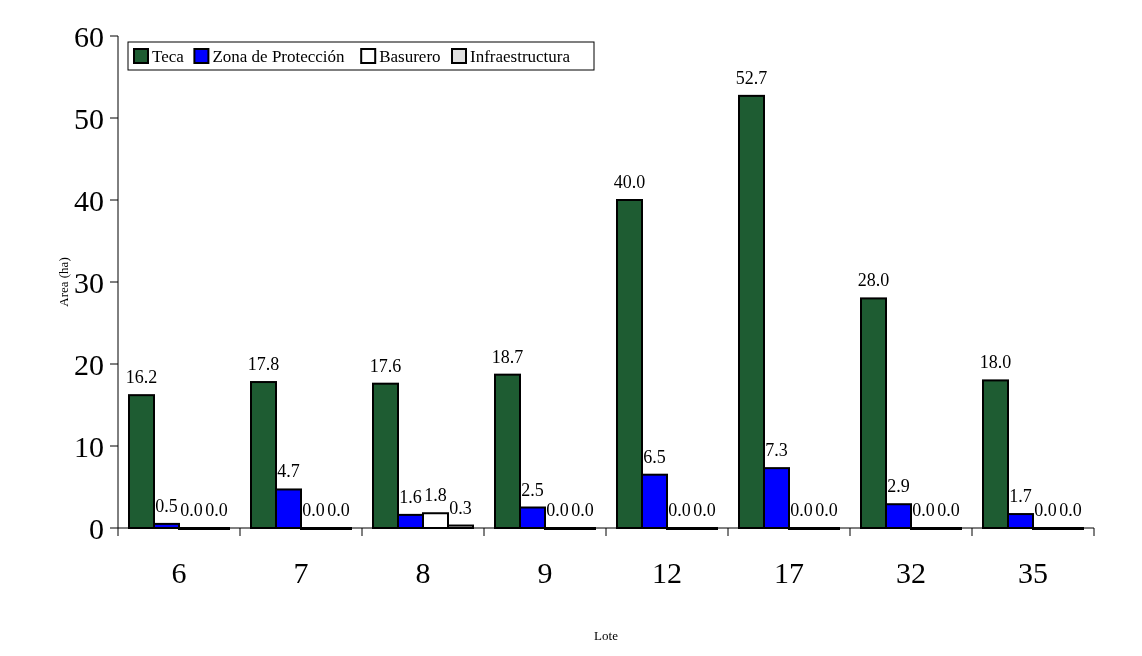  I want to click on legend-label: Teca, so click(168, 56).